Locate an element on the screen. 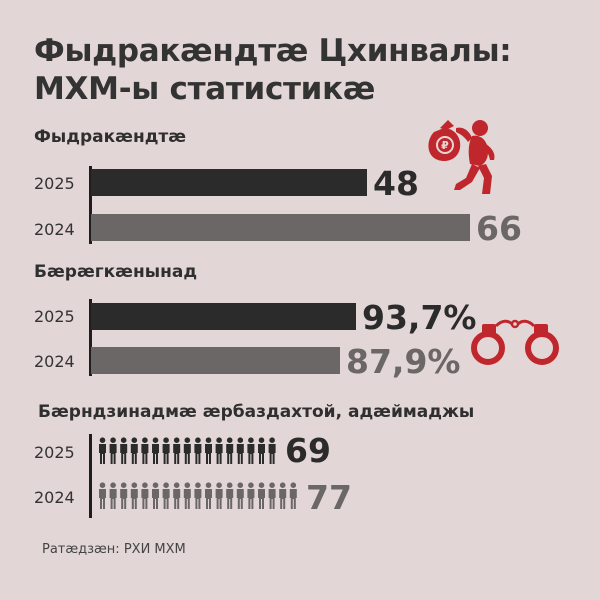 The image size is (600, 600). crimes-label: Фыдракæндтæ is located at coordinates (110, 137).